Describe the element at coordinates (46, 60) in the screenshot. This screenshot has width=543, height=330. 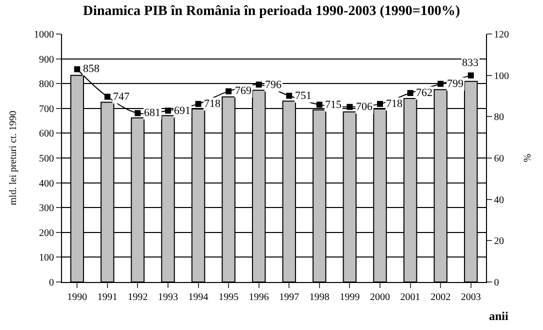
I see `y-tick-label: 900` at that location.